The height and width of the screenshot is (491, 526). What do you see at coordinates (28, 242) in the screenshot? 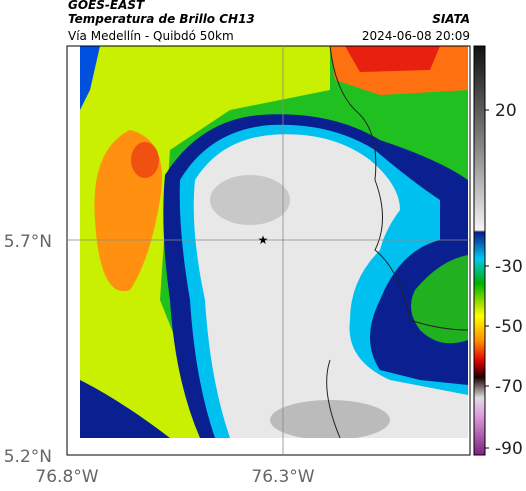
I see `lat-label: 5.7°N` at bounding box center [28, 242].